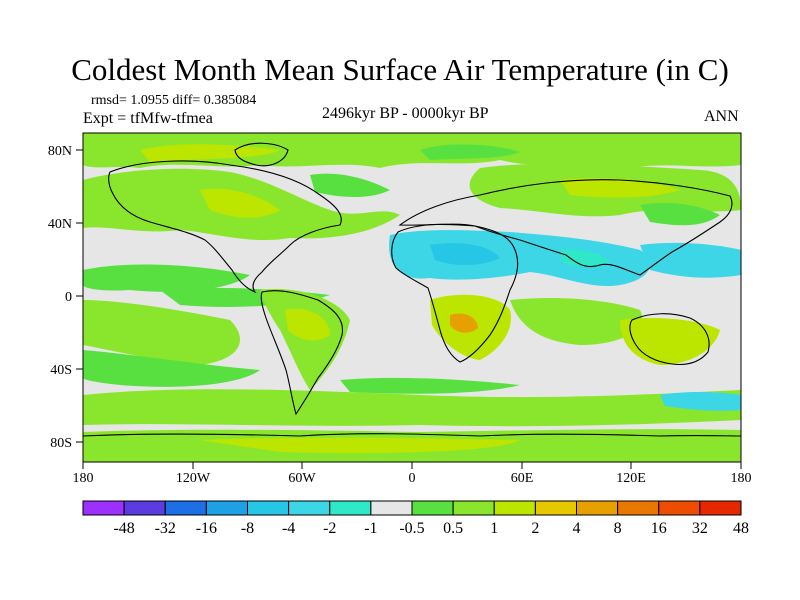 The image size is (800, 600). Describe the element at coordinates (225, 227) in the screenshot. I see `north-america-outline` at that location.